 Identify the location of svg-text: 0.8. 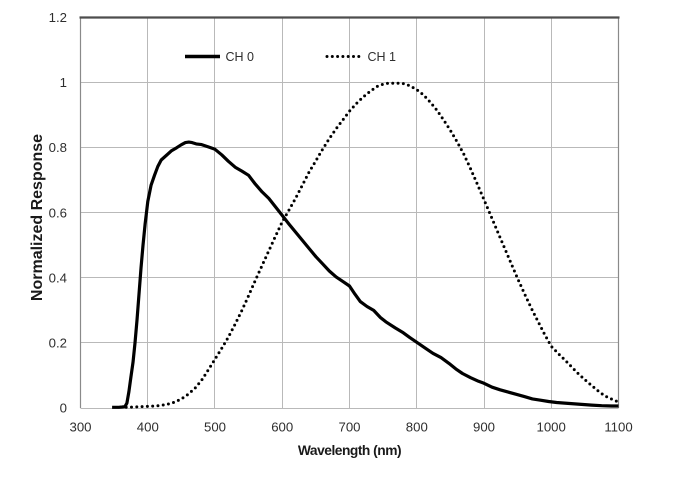
(58, 147).